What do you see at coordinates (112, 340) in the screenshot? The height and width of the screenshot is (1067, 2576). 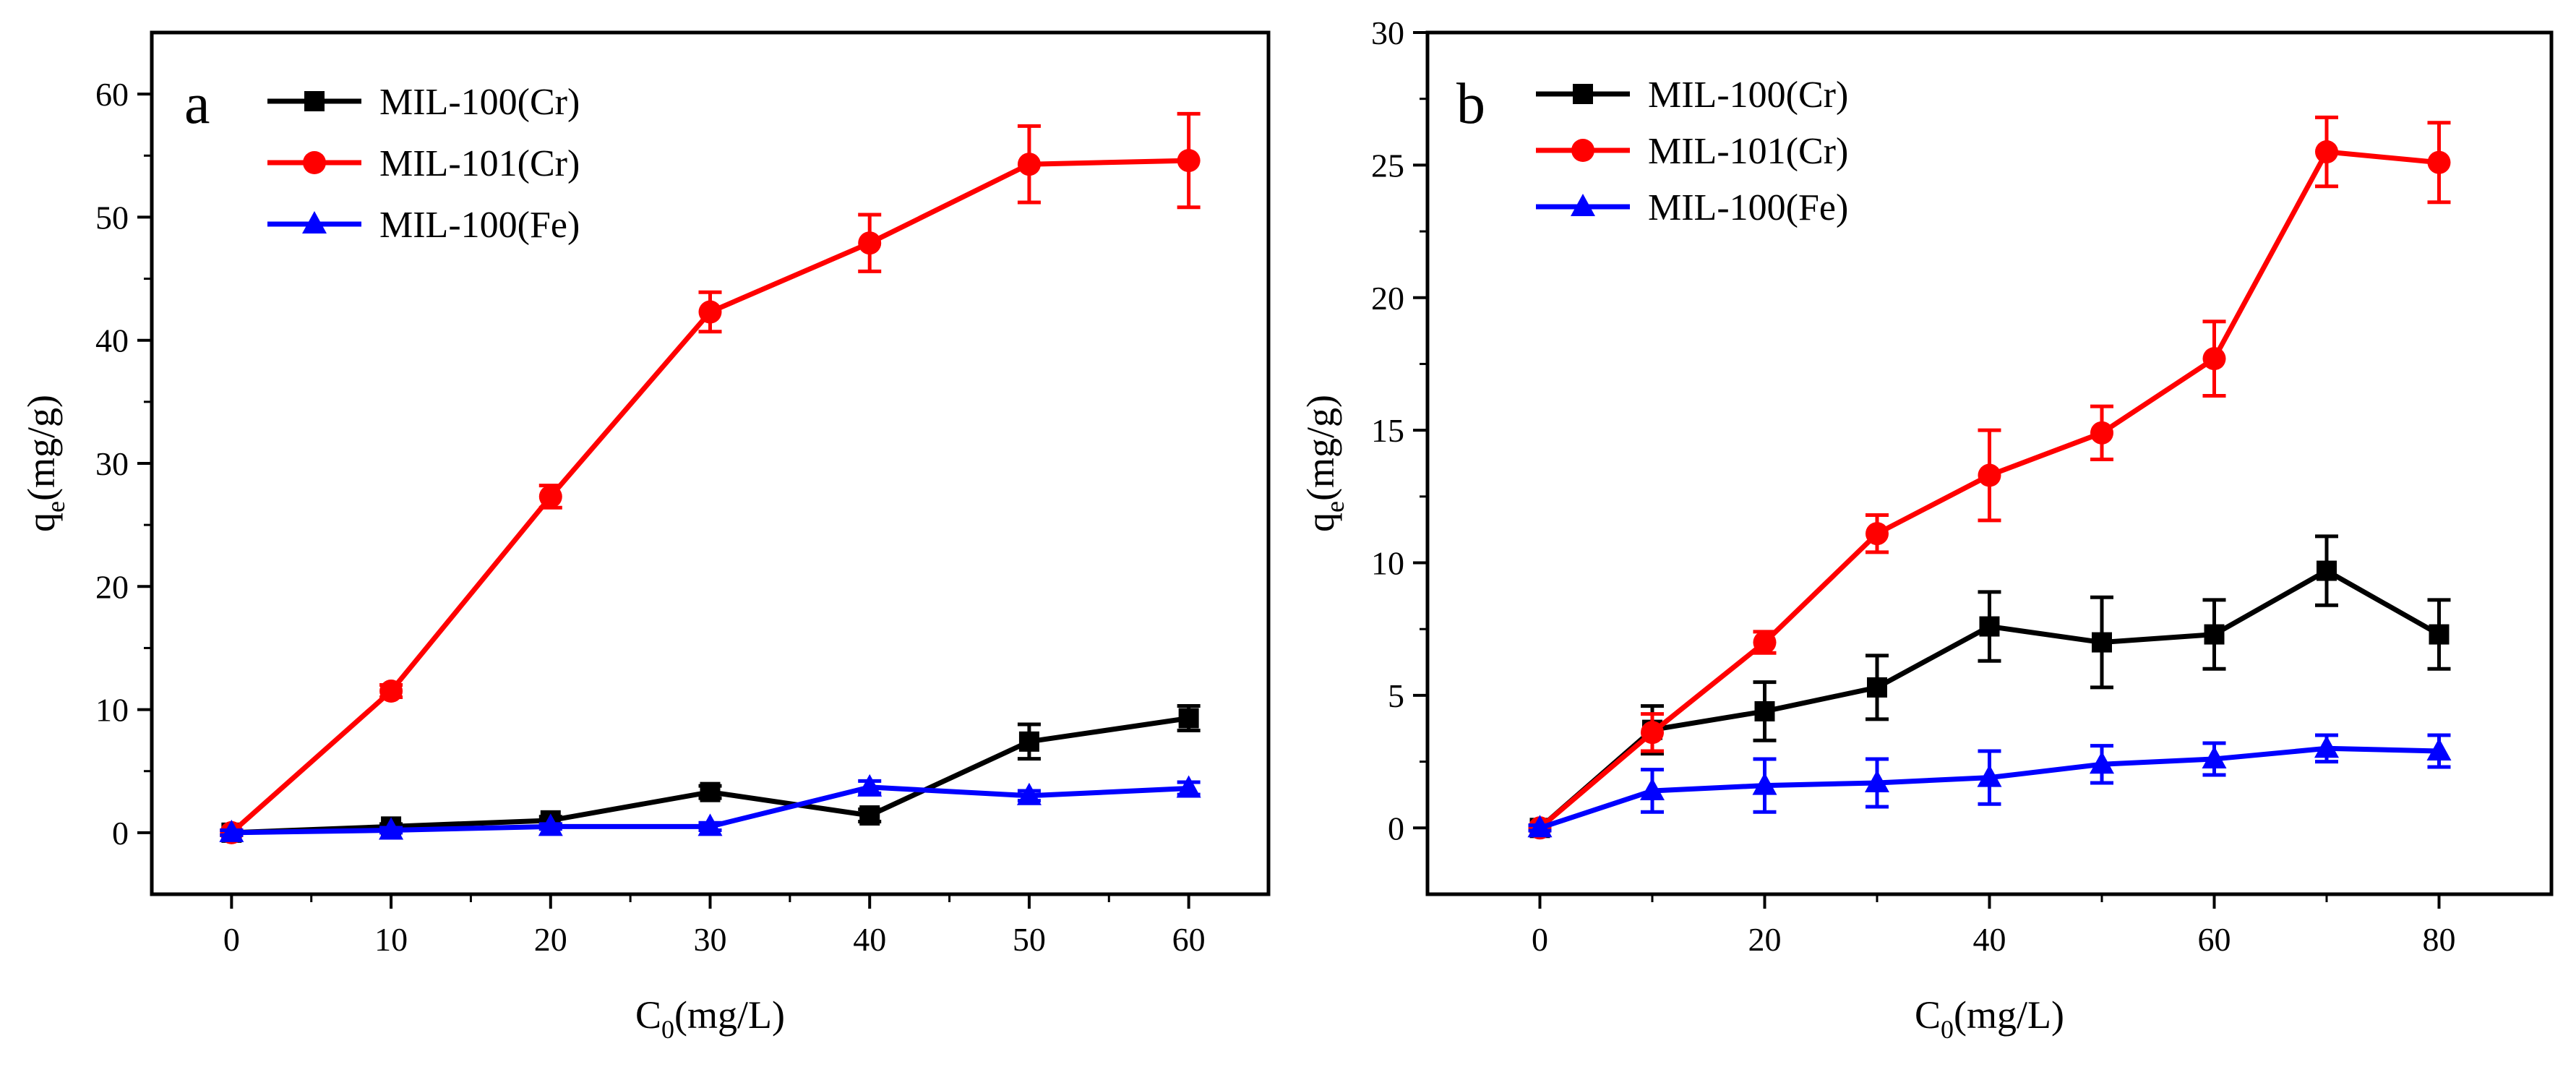 I see `y-tick-label: 40` at bounding box center [112, 340].